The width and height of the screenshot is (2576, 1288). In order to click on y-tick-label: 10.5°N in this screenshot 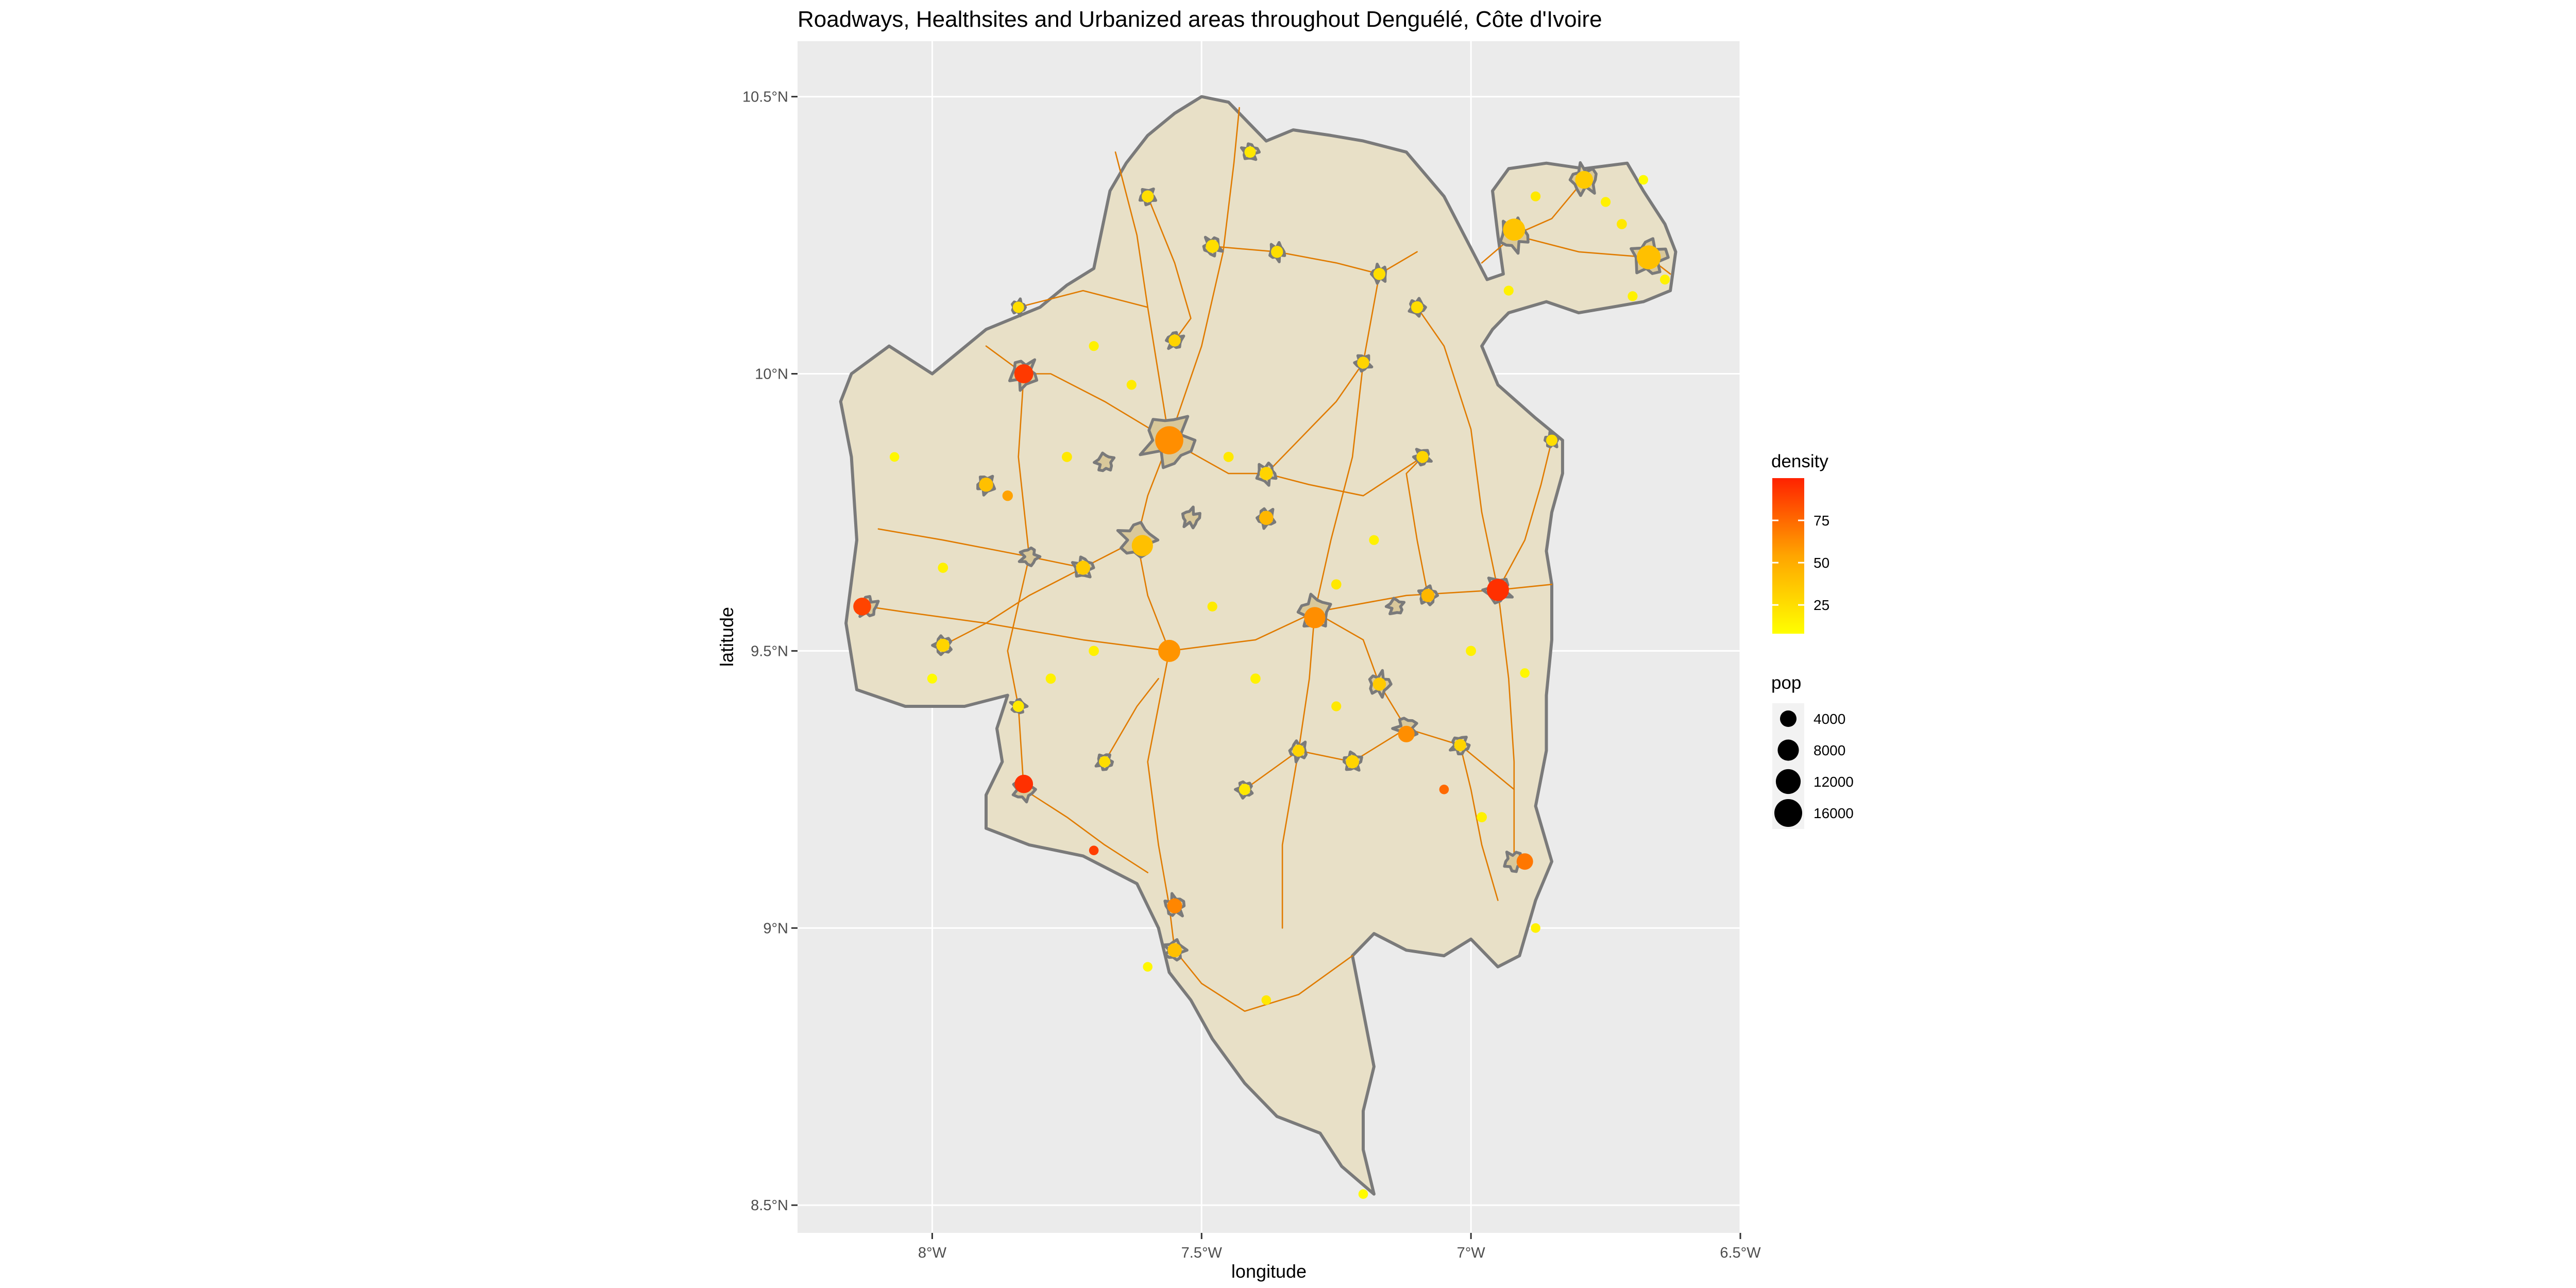, I will do `click(765, 97)`.